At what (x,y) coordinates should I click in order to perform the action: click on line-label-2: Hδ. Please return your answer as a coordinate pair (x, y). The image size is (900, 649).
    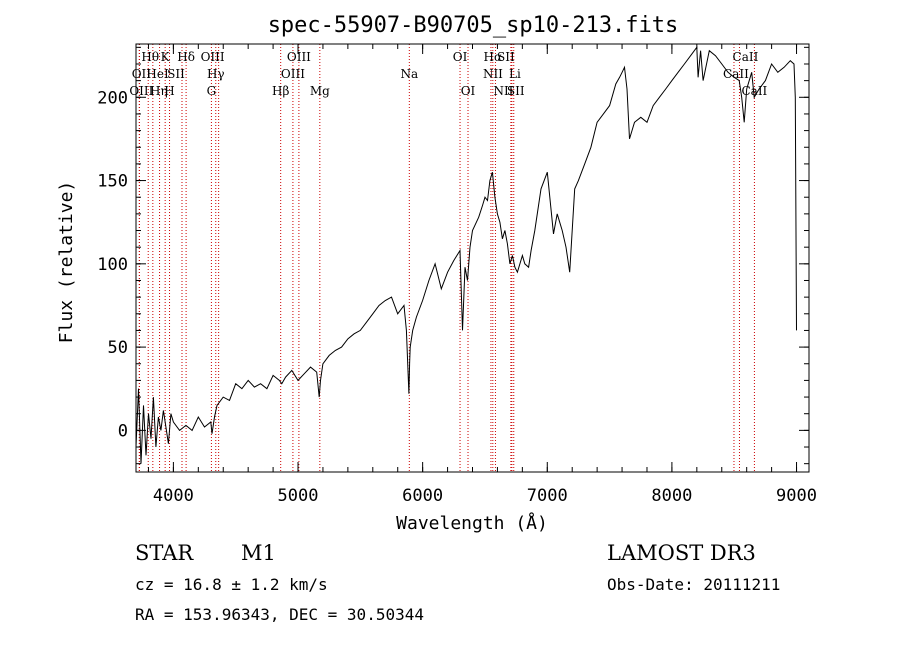
    Looking at the image, I should click on (186, 57).